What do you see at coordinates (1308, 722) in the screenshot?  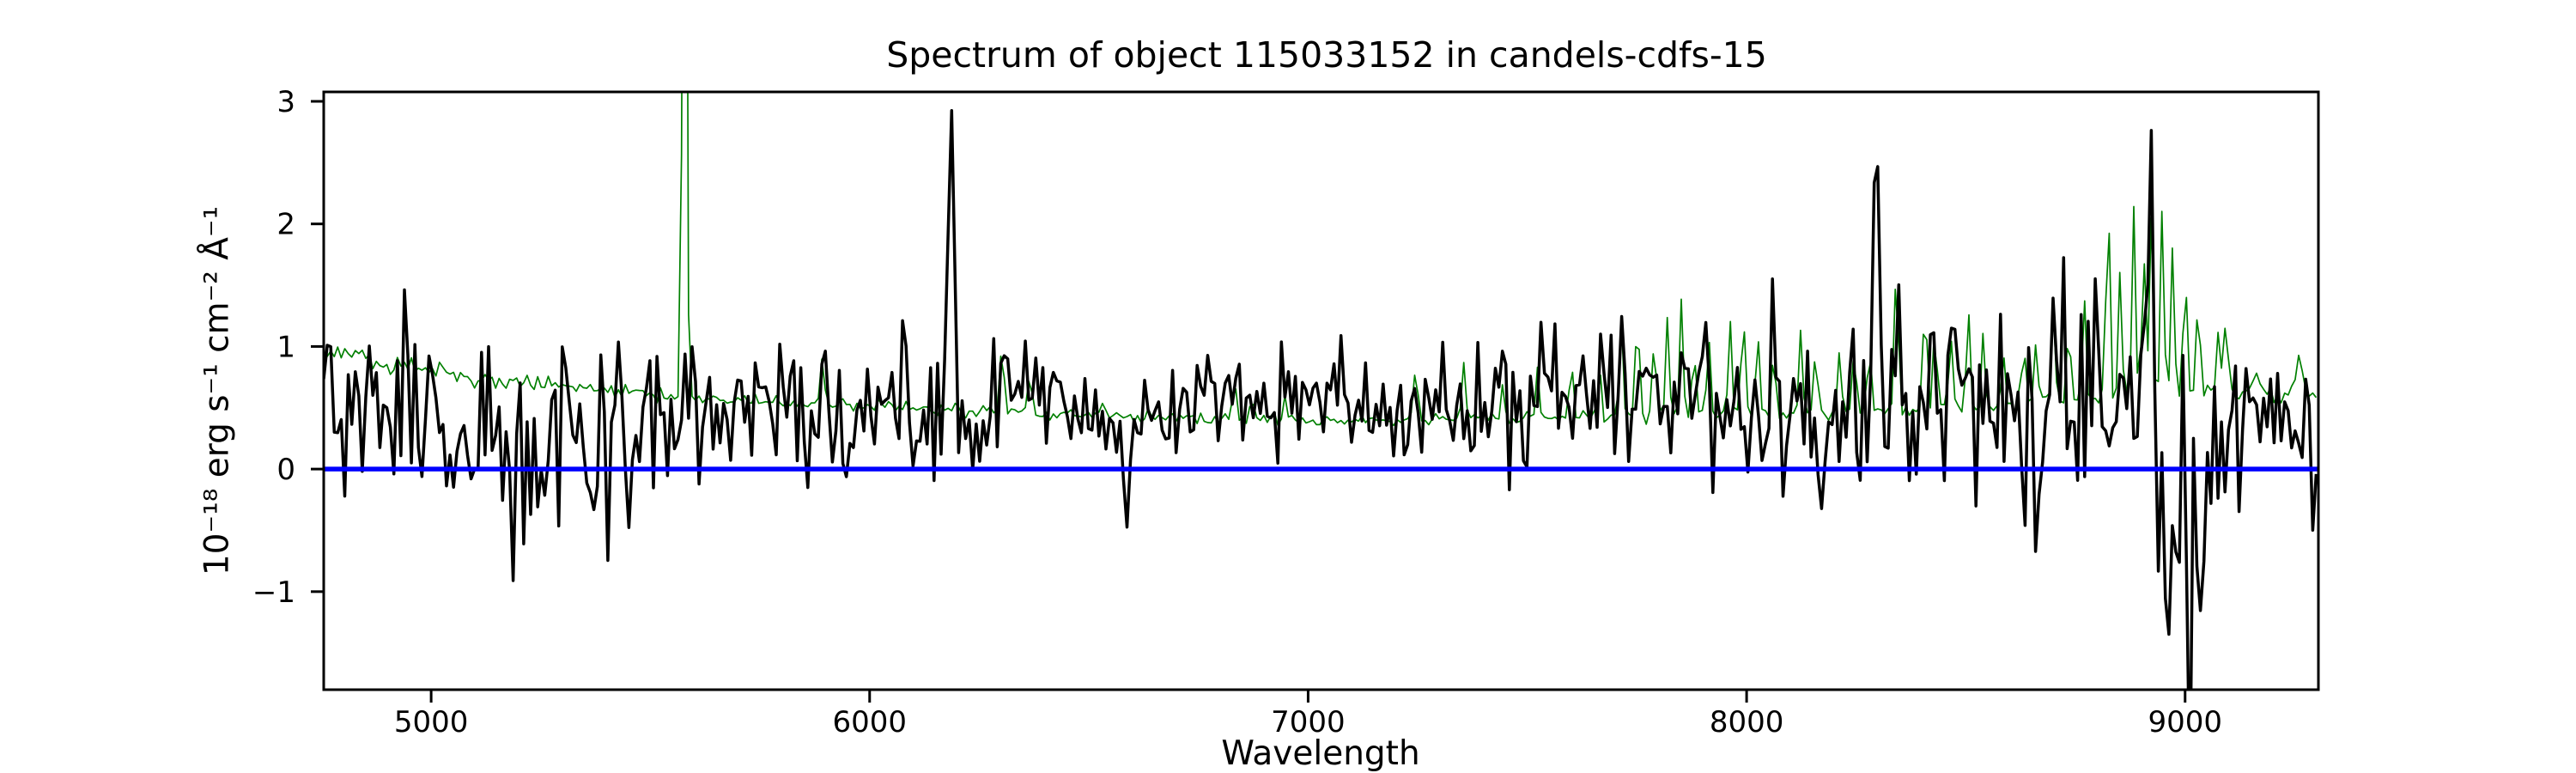 I see `x-tick-label: 7000` at bounding box center [1308, 722].